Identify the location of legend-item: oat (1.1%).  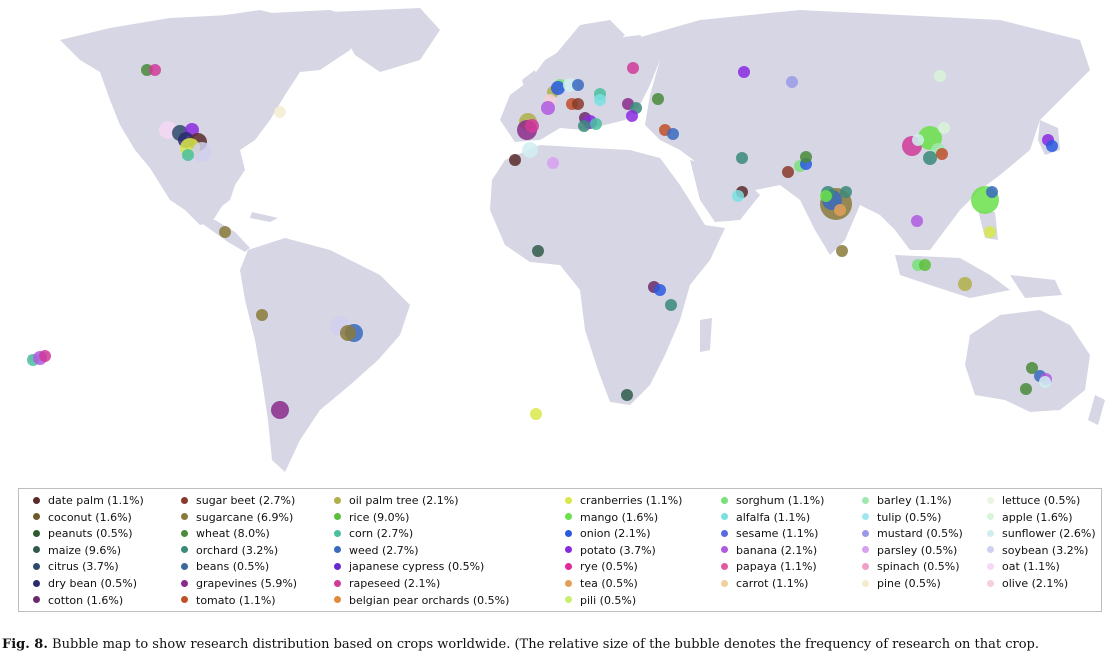
(1023, 567).